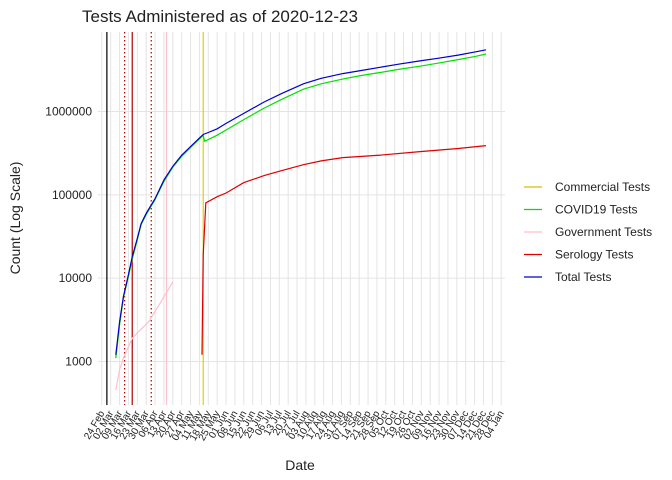 The width and height of the screenshot is (672, 480). I want to click on y-tick-label: 1000, so click(78, 361).